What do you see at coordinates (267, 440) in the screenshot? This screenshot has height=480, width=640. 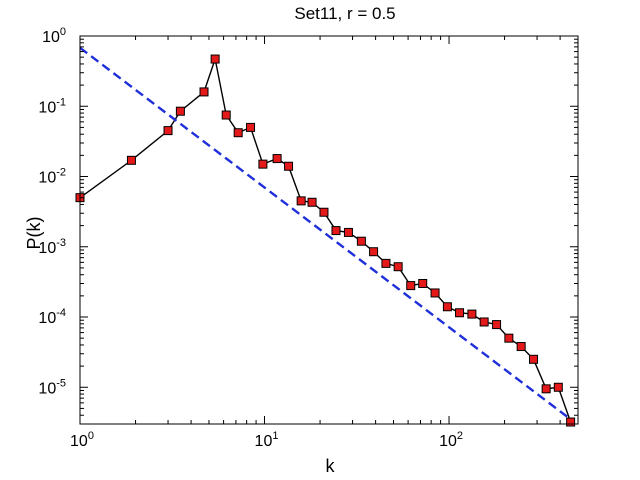 I see `x-tick-label: 10¹` at bounding box center [267, 440].